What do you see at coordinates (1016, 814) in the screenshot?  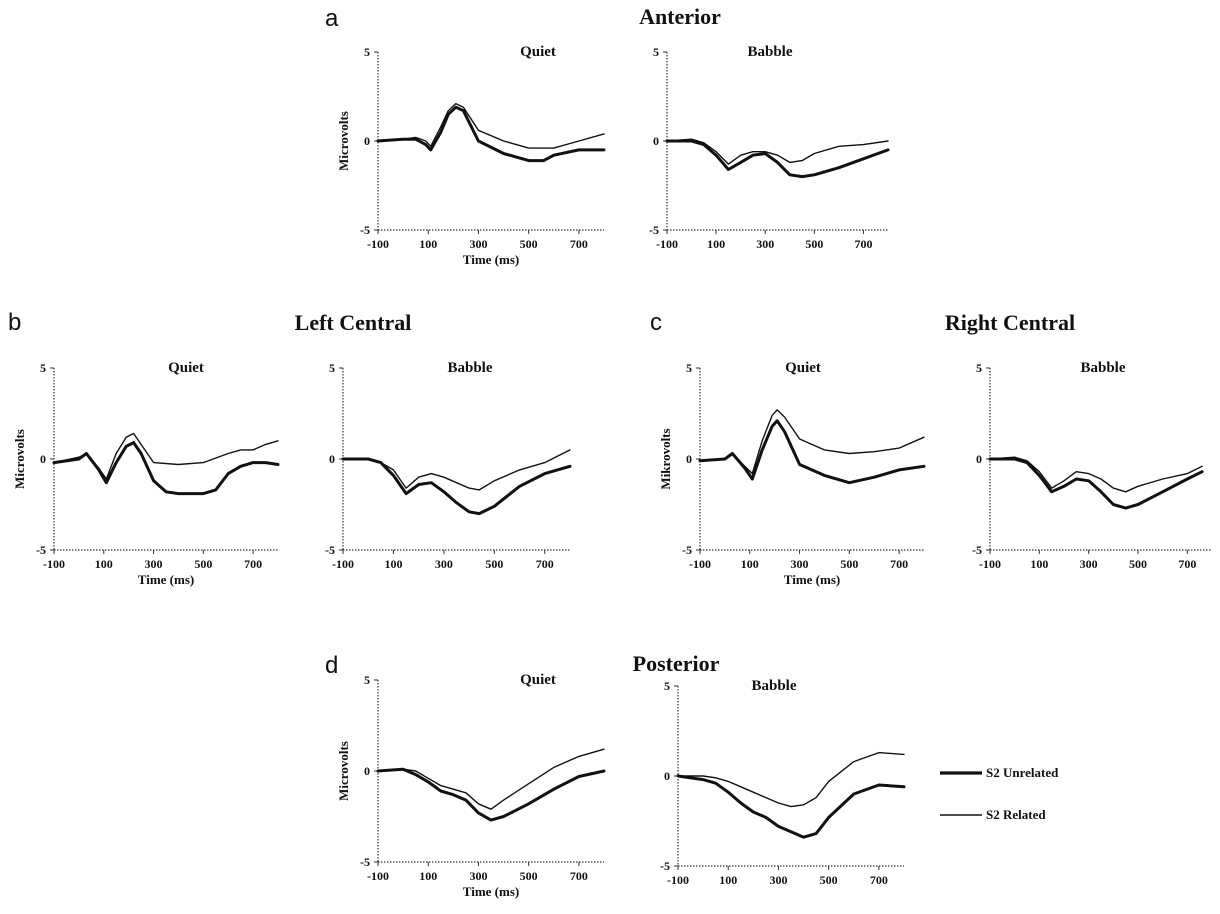 I see `legend-label: S2 Related` at bounding box center [1016, 814].